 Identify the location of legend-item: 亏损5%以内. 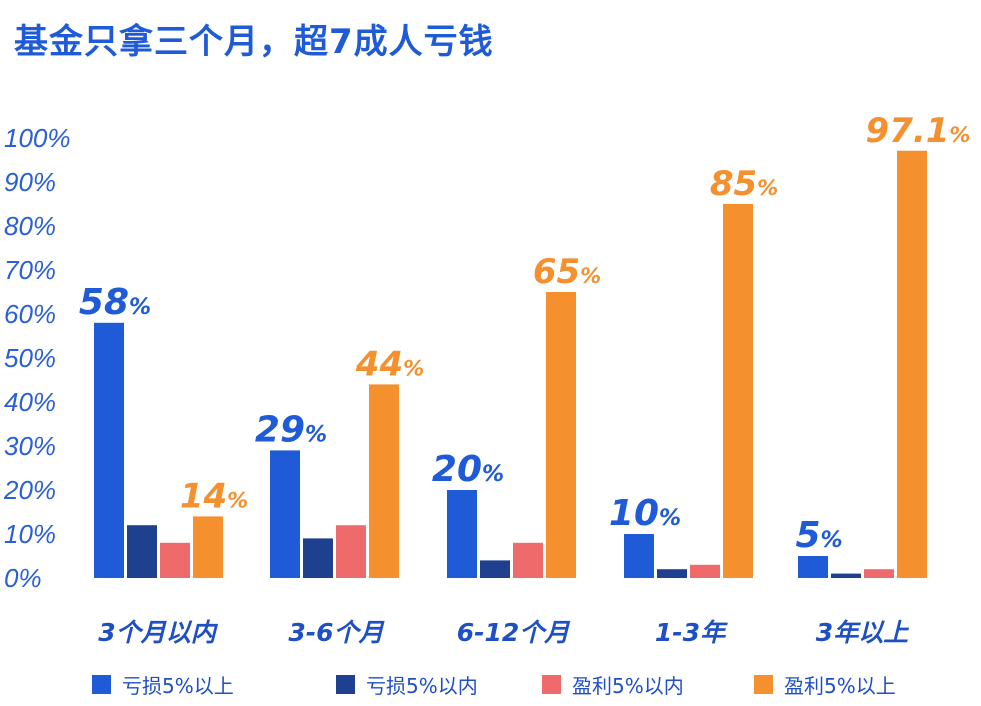
(407, 686).